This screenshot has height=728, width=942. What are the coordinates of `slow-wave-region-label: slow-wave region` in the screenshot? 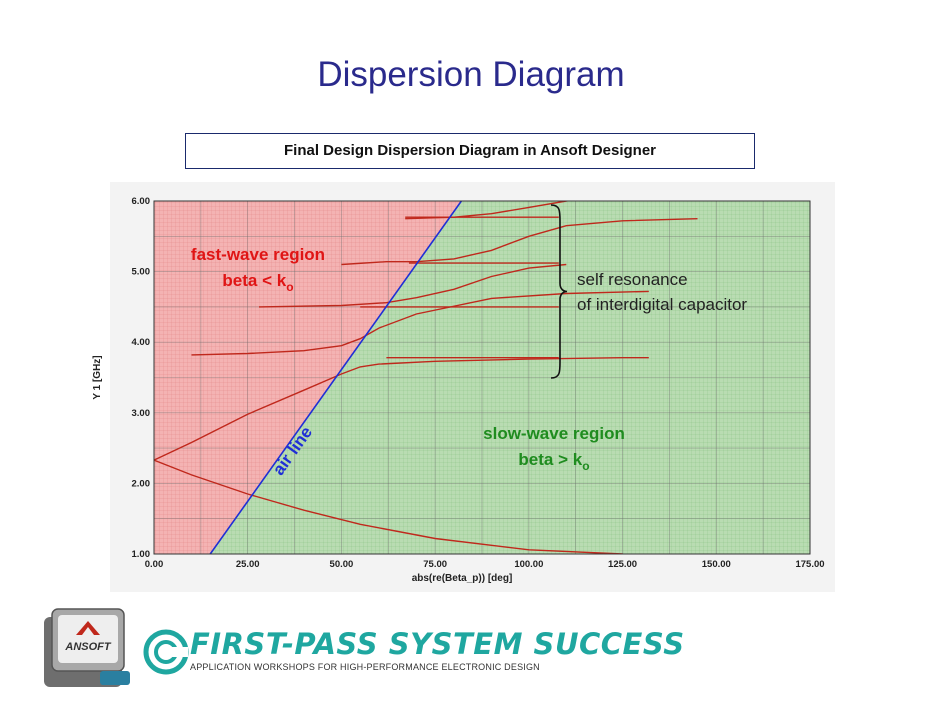 It's located at (554, 433).